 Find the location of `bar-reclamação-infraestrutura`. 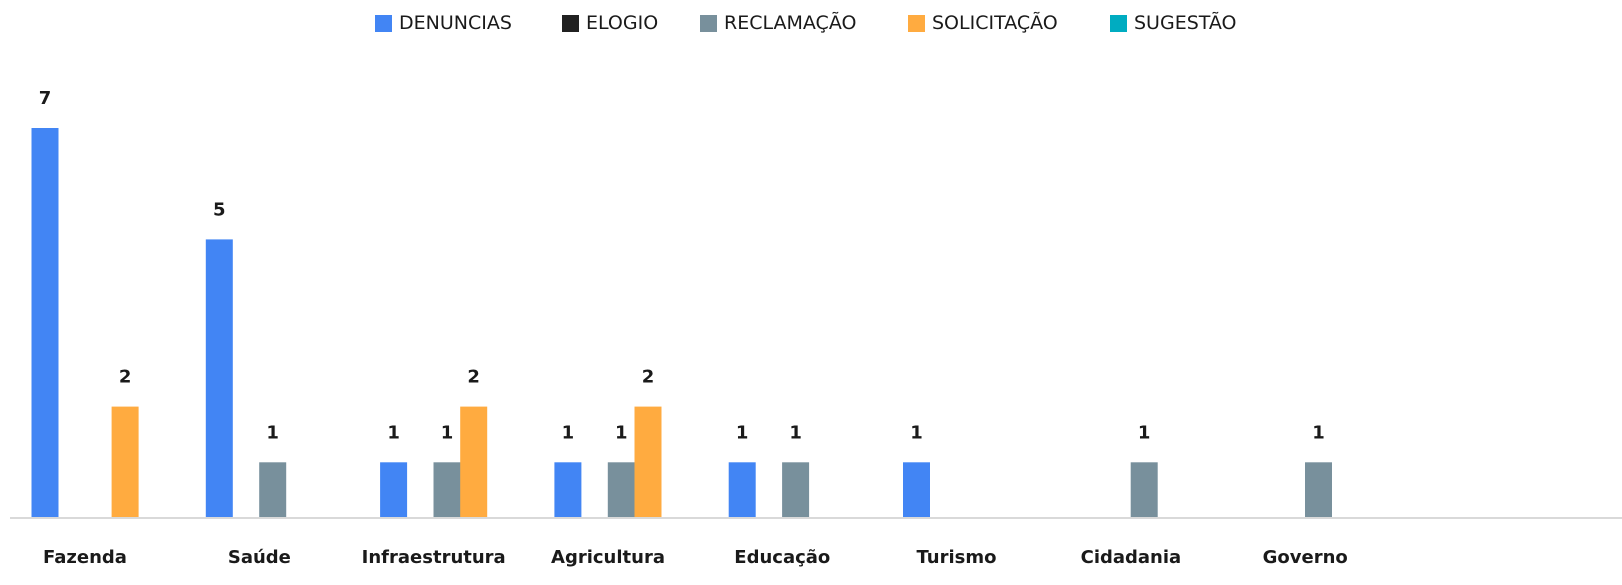

bar-reclamação-infraestrutura is located at coordinates (447, 490).